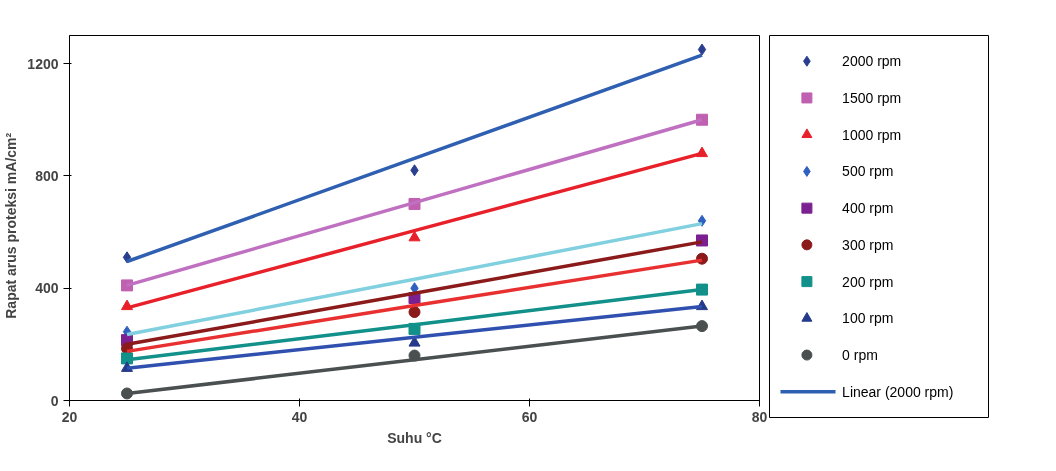  I want to click on y-tick-label: 1200, so click(43, 63).